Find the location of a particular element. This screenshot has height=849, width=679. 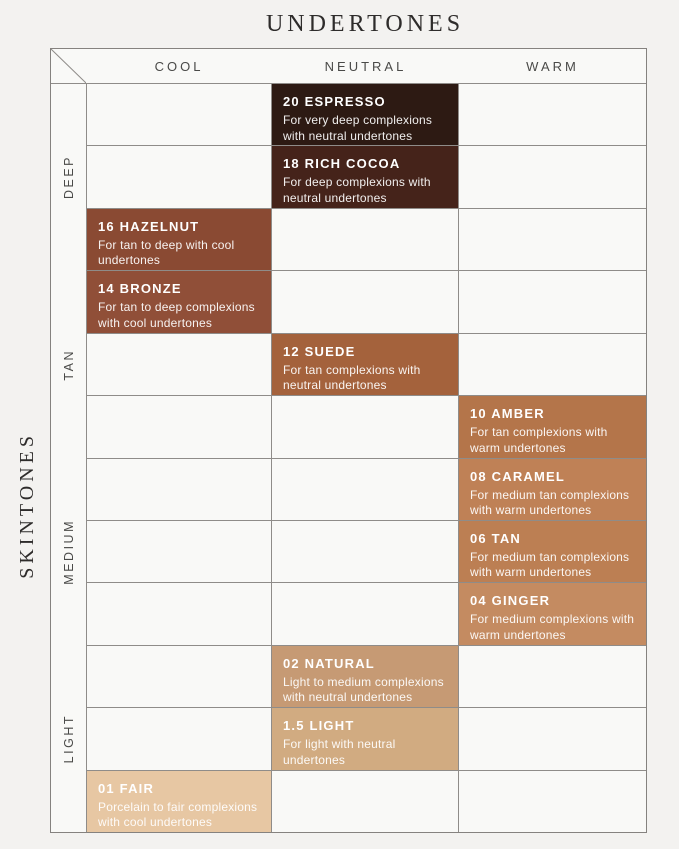

row-group-tan-label: TAN is located at coordinates (68, 364).